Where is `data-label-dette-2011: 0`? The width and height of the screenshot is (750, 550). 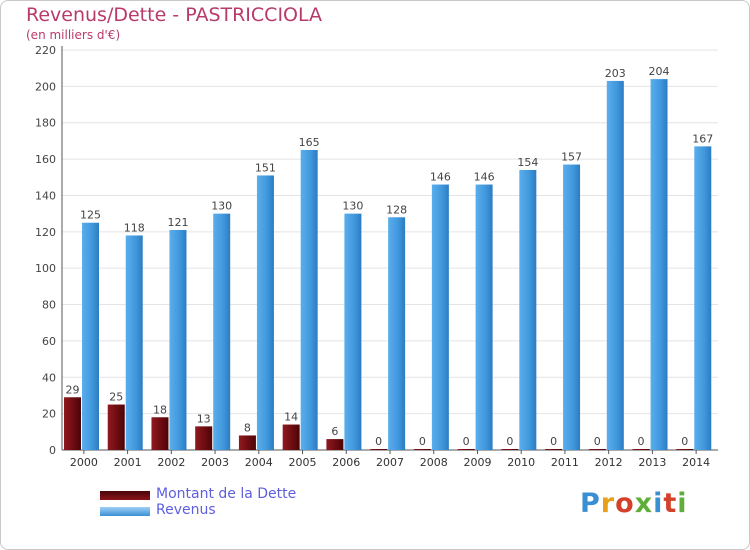
data-label-dette-2011: 0 is located at coordinates (553, 441).